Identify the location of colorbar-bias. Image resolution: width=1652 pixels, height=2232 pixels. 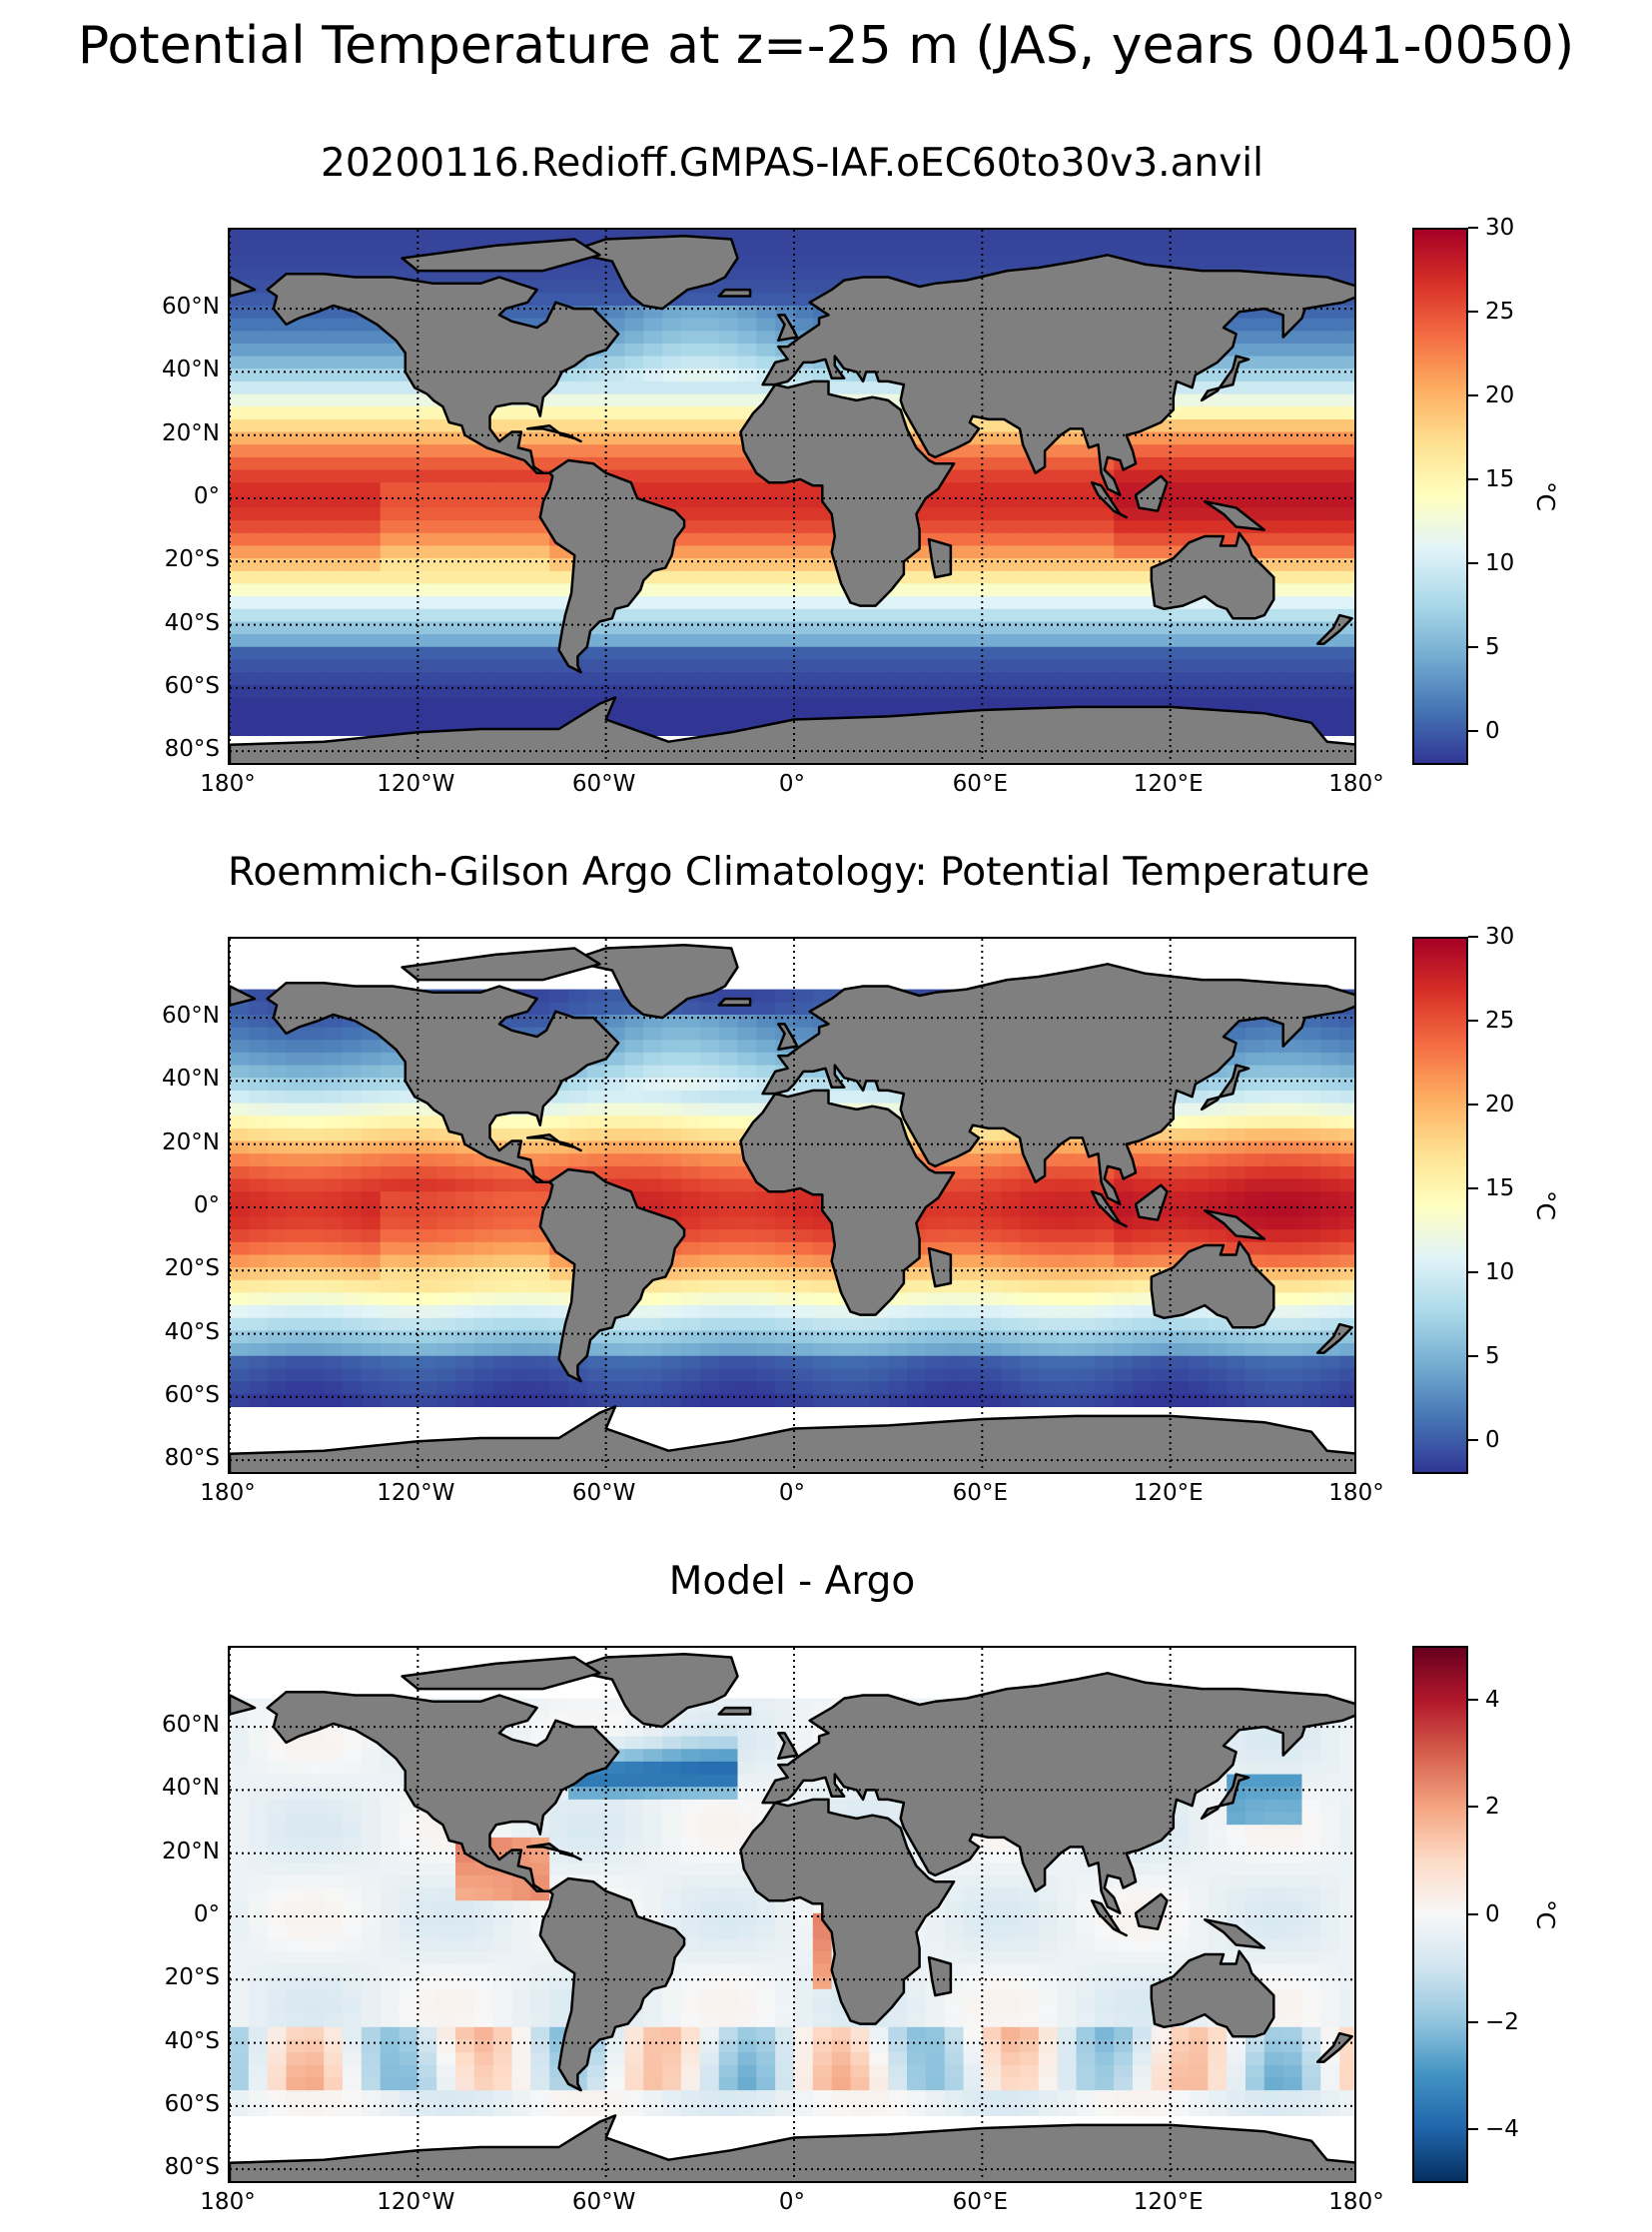
(1440, 1915).